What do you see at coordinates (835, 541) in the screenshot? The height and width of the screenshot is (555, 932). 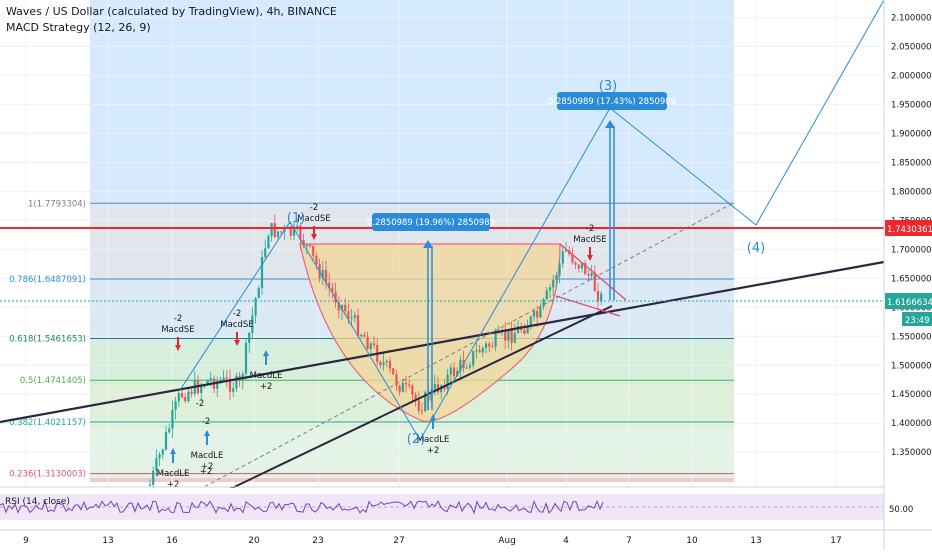 I see `x-tick-label: 17` at bounding box center [835, 541].